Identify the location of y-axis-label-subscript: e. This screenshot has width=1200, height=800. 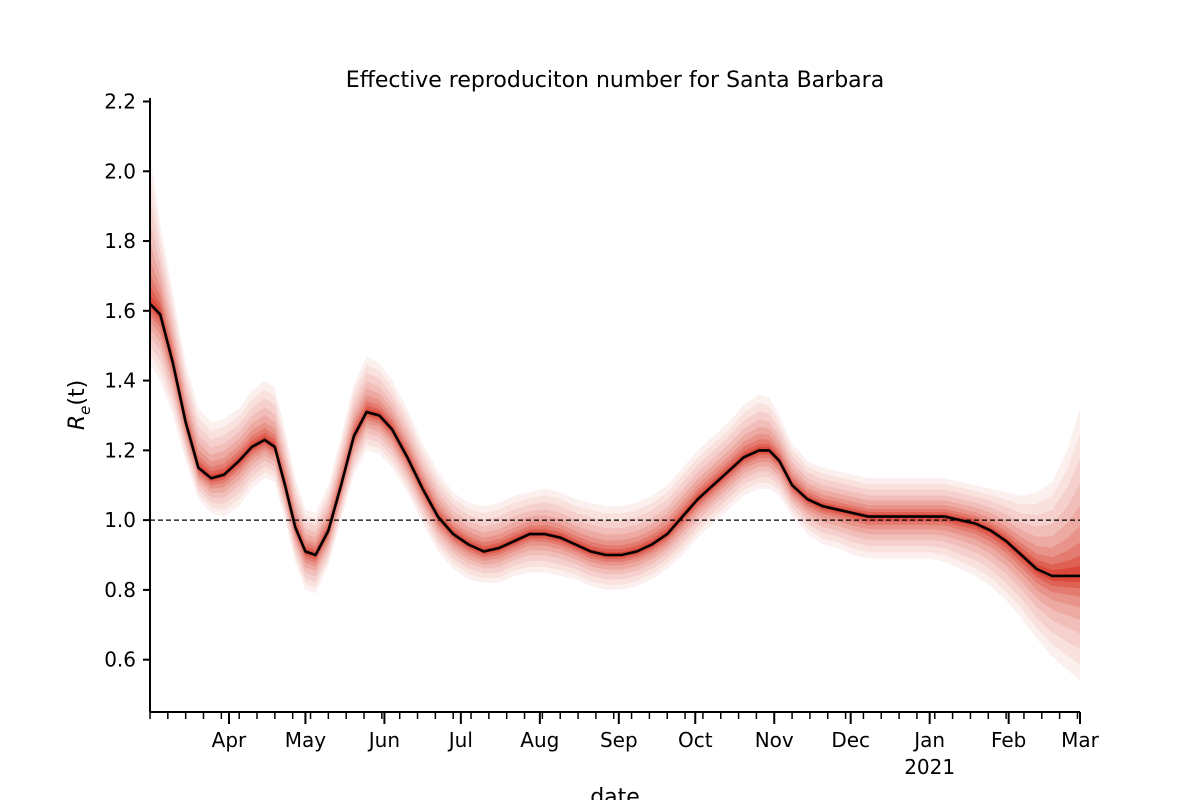
(85, 410).